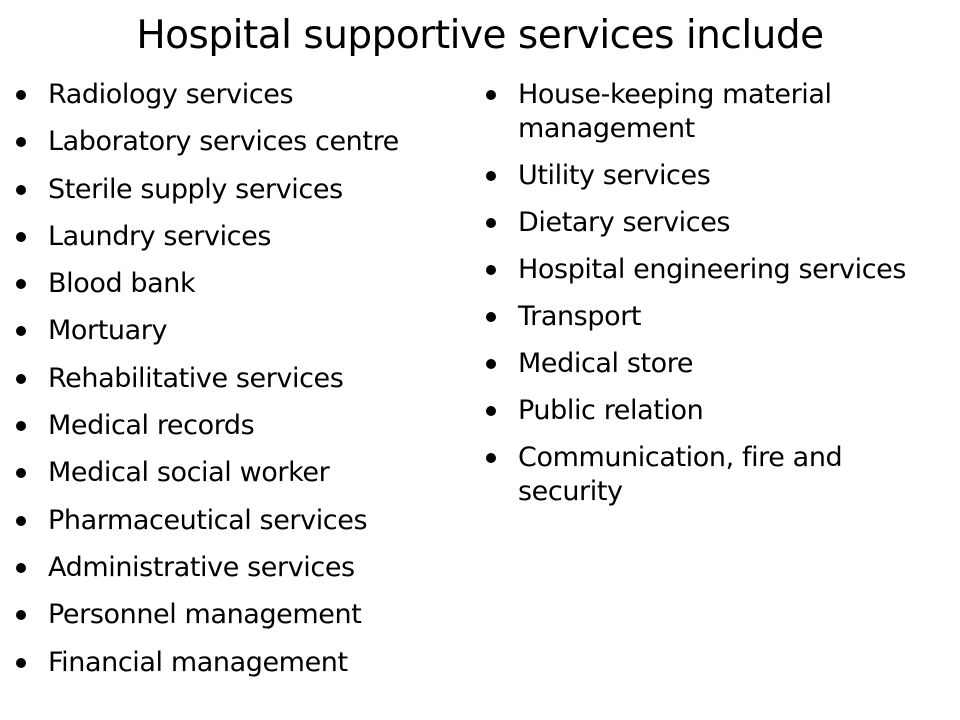  What do you see at coordinates (580, 316) in the screenshot?
I see `list-item-label: Transport` at bounding box center [580, 316].